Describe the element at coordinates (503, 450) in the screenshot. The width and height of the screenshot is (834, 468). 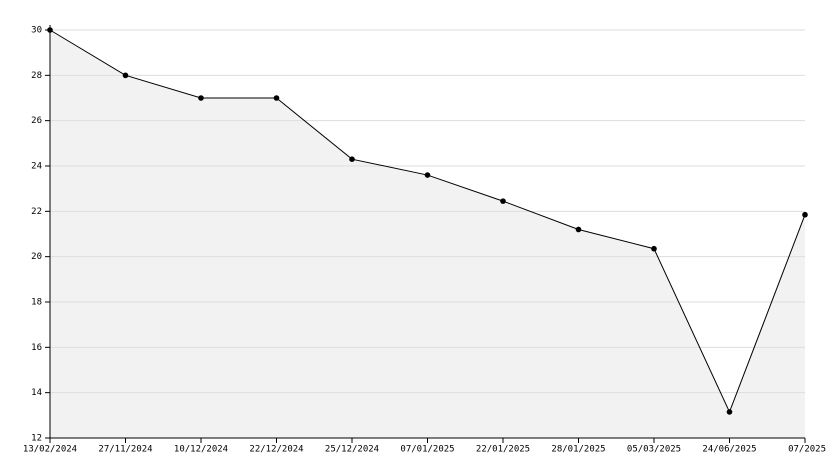
I see `x-tick-label: 22/01/2025` at that location.